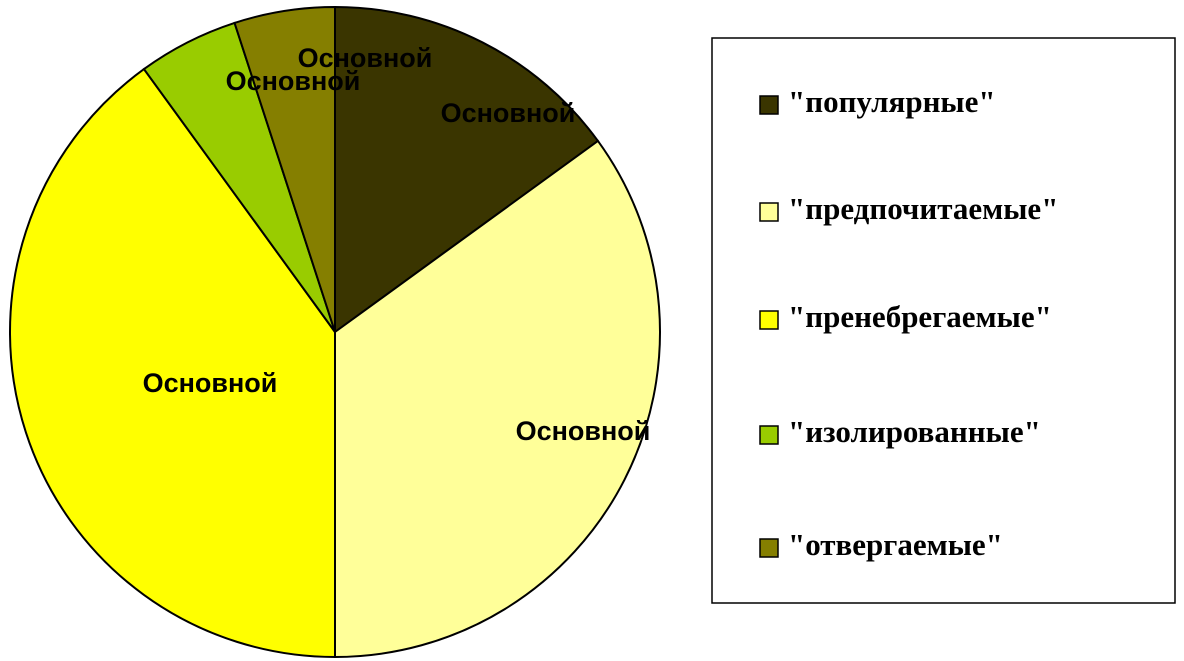  Describe the element at coordinates (920, 316) in the screenshot. I see `legend-label: "пренебрегаемые"` at that location.